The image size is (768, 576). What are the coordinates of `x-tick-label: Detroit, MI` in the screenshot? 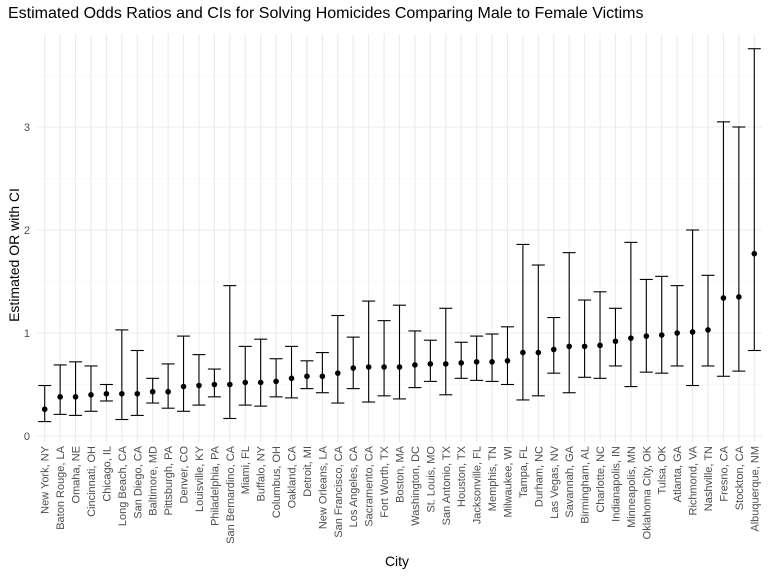 It's located at (308, 471).